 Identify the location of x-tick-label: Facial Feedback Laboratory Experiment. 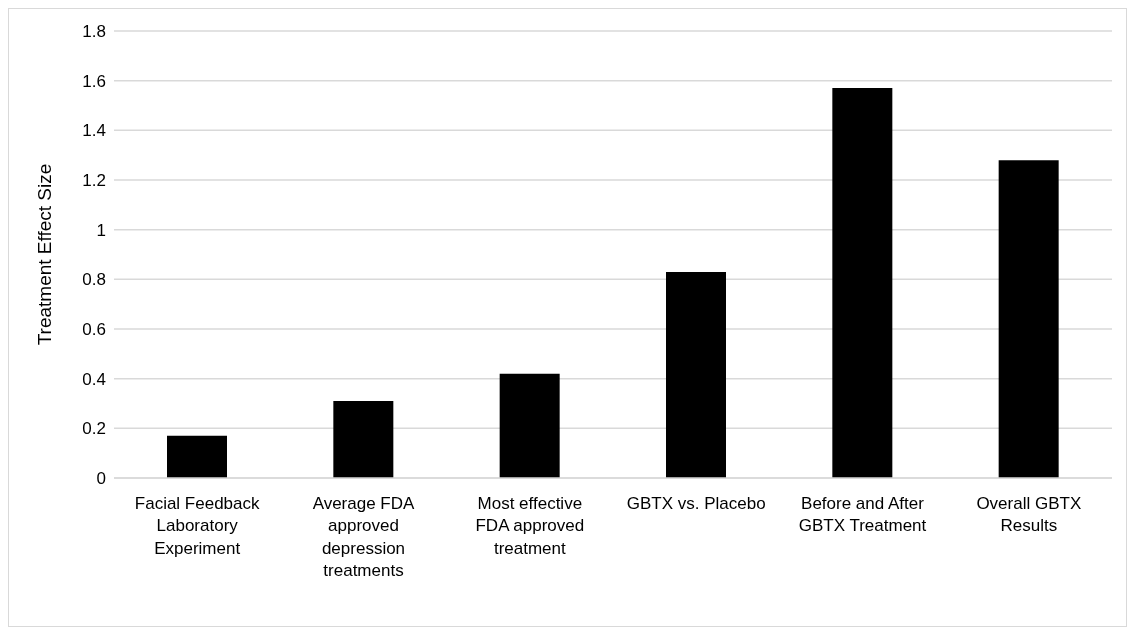
(197, 526).